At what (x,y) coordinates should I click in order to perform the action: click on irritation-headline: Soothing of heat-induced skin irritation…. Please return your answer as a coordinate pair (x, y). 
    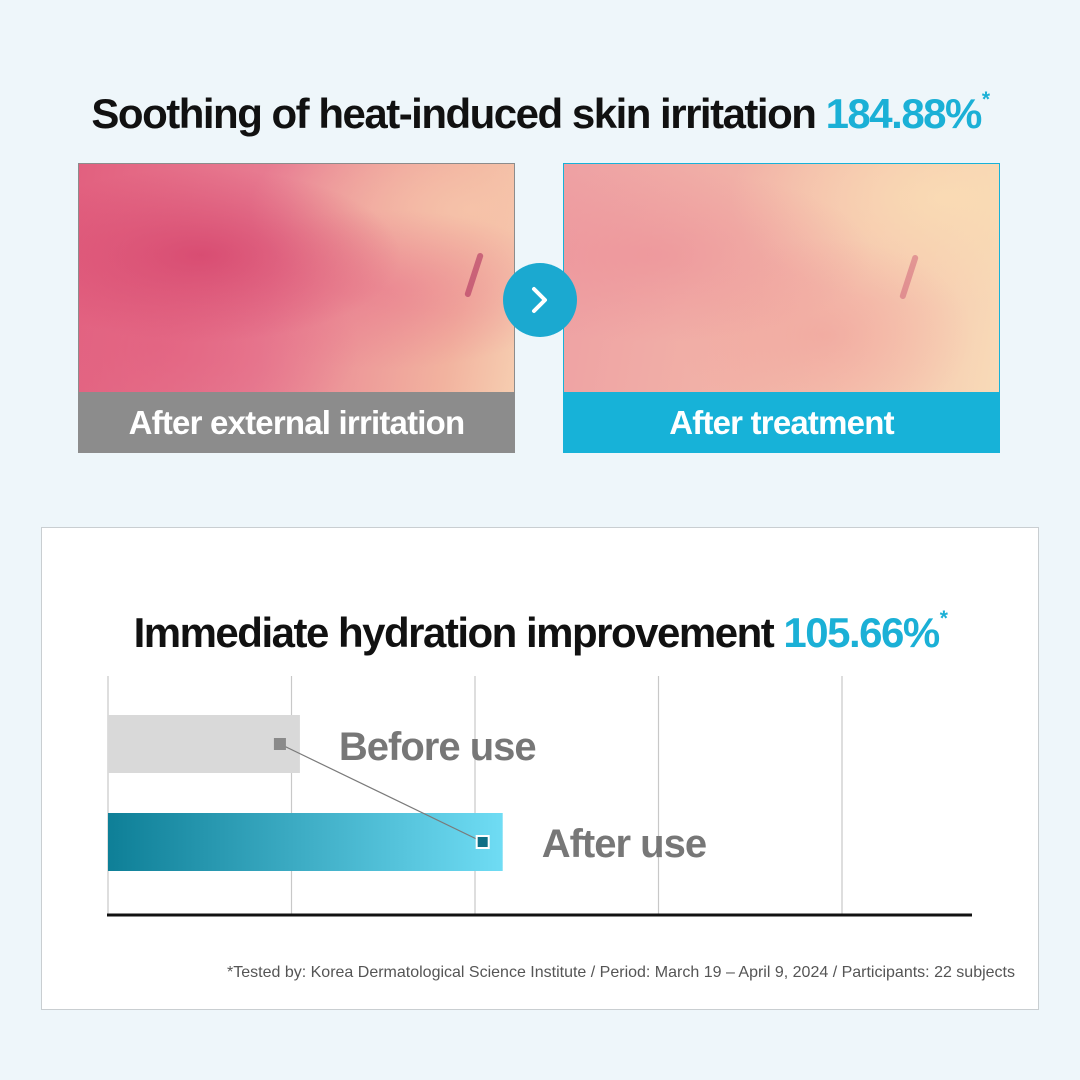
    Looking at the image, I should click on (540, 113).